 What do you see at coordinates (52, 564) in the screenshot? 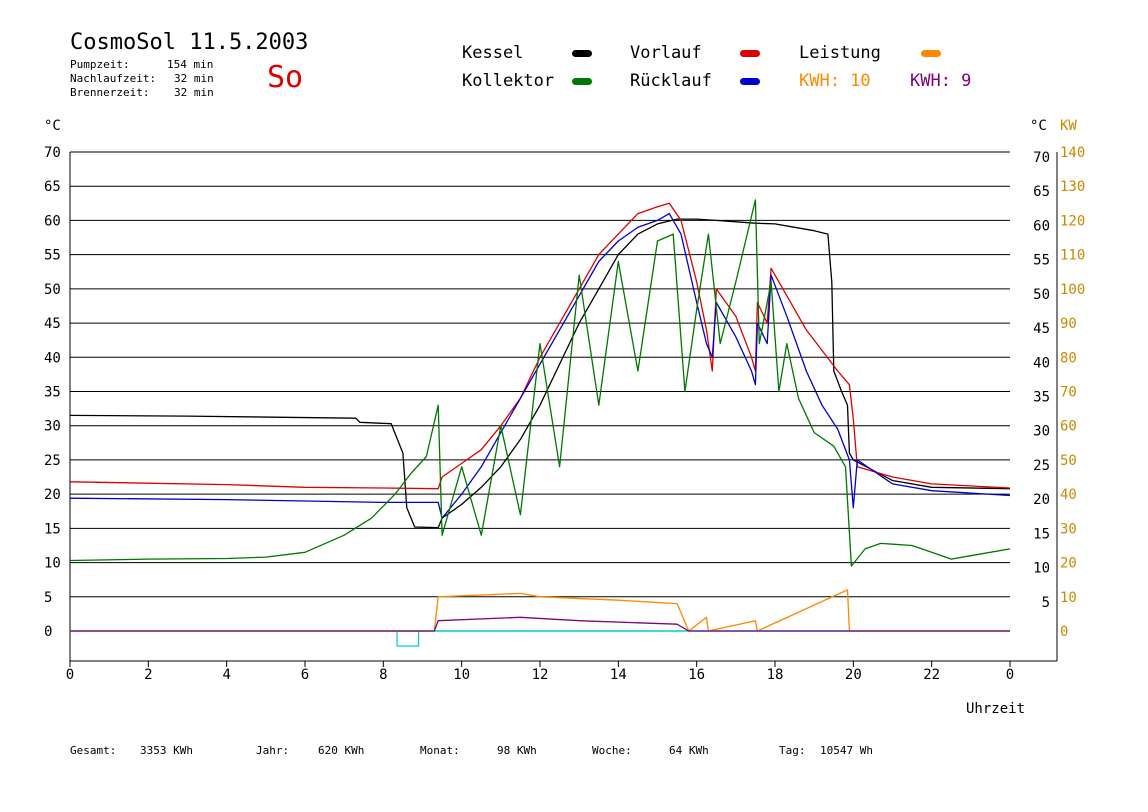
I see `y-tick-label: 10` at bounding box center [52, 564].